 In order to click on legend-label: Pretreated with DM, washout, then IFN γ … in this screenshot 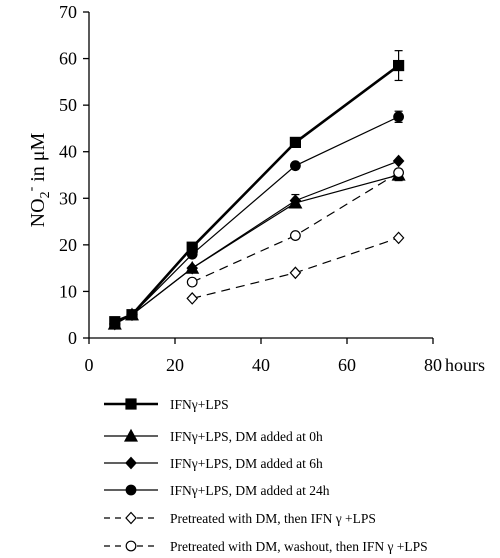, I will do `click(299, 546)`.